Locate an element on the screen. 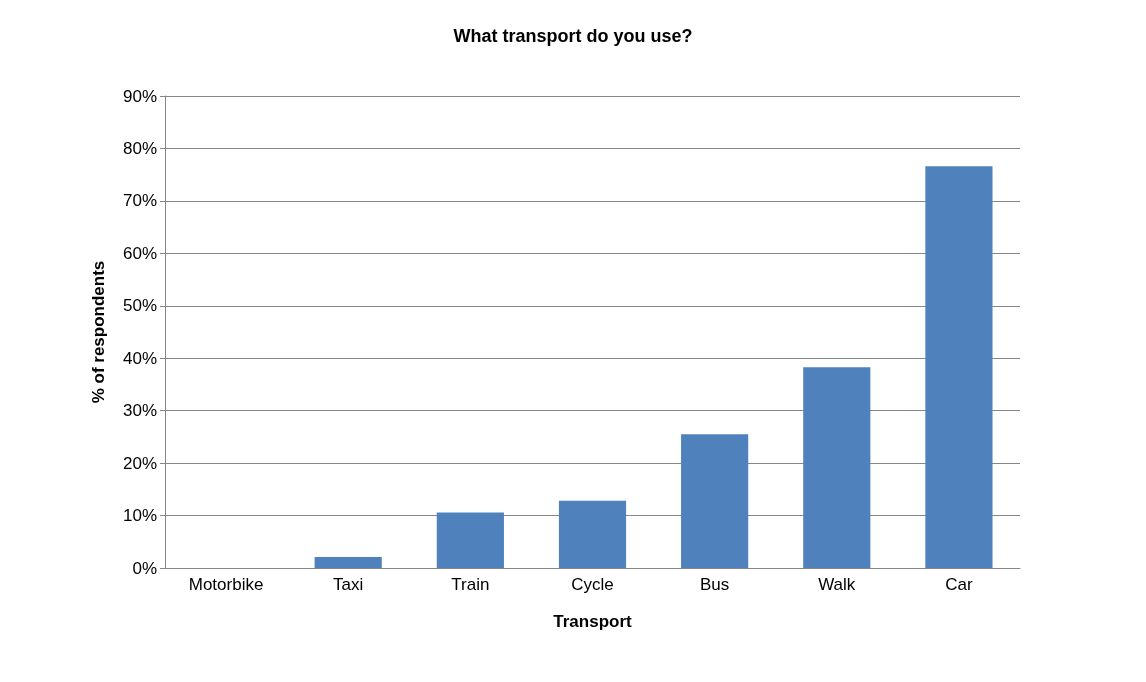 Image resolution: width=1146 pixels, height=682 pixels. x-tick-label: Car is located at coordinates (959, 584).